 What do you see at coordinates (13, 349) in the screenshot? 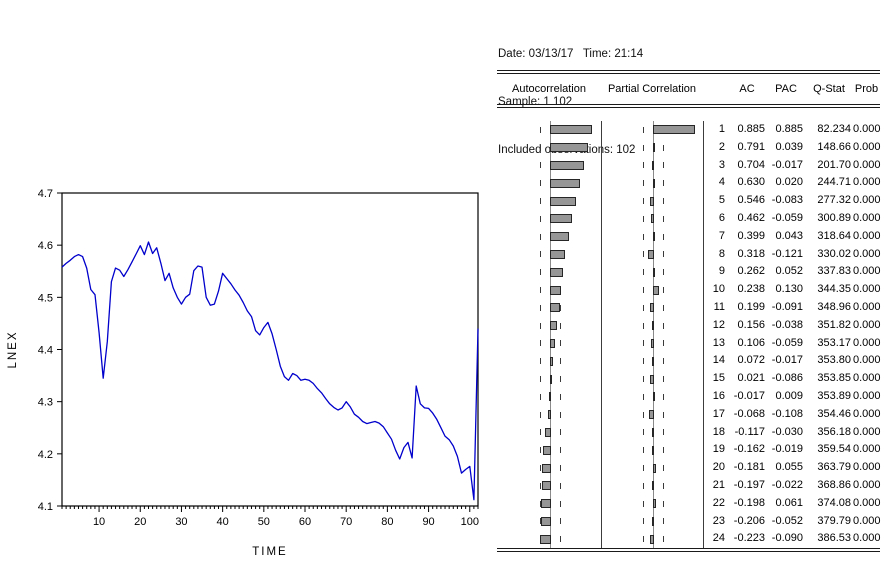
I see `y-axis-title: LNEX` at bounding box center [13, 349].